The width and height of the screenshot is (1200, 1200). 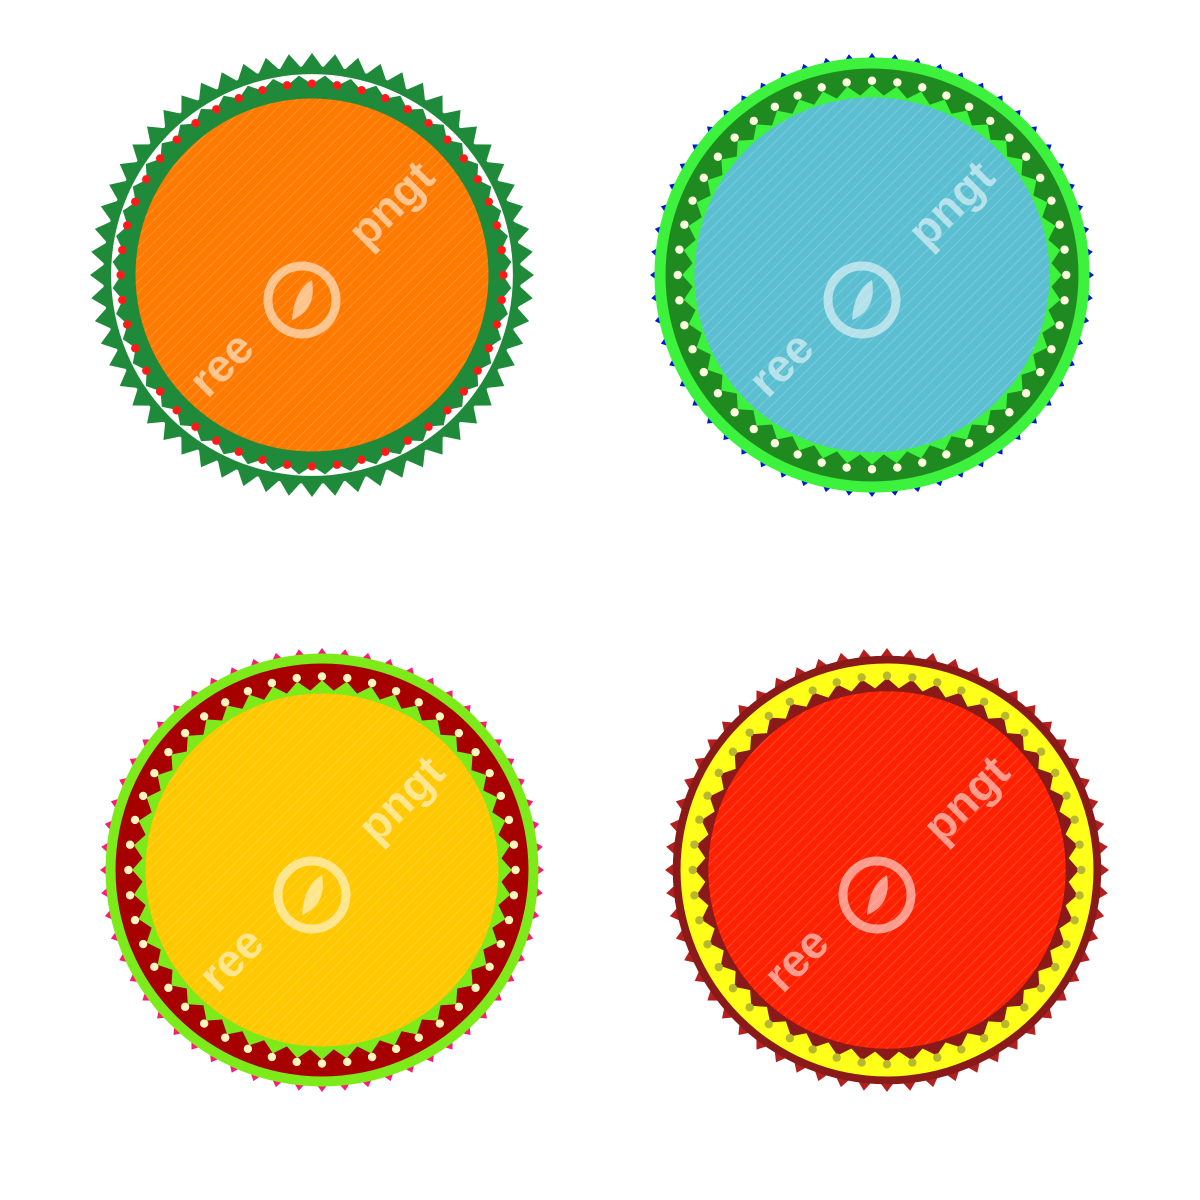 I want to click on red-badge, so click(x=887, y=870).